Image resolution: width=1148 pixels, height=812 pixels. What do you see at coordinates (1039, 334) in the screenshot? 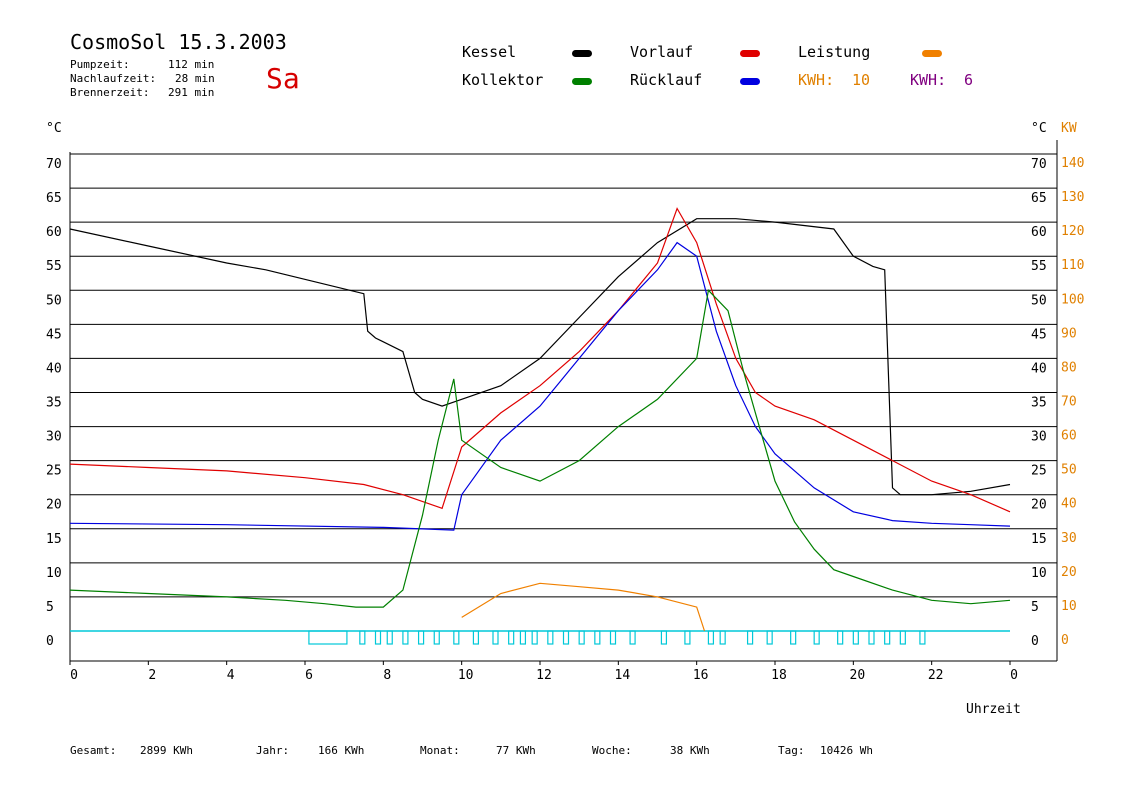
I see `y-right-tick-label: 45` at bounding box center [1039, 334].